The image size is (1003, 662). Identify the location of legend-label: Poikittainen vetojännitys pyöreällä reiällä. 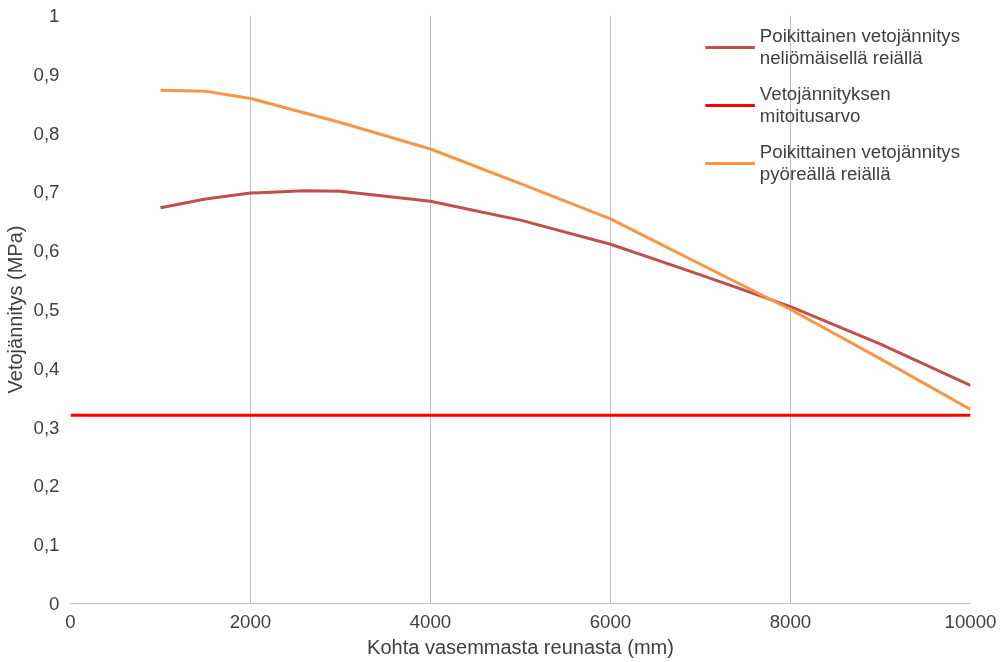
(859, 163).